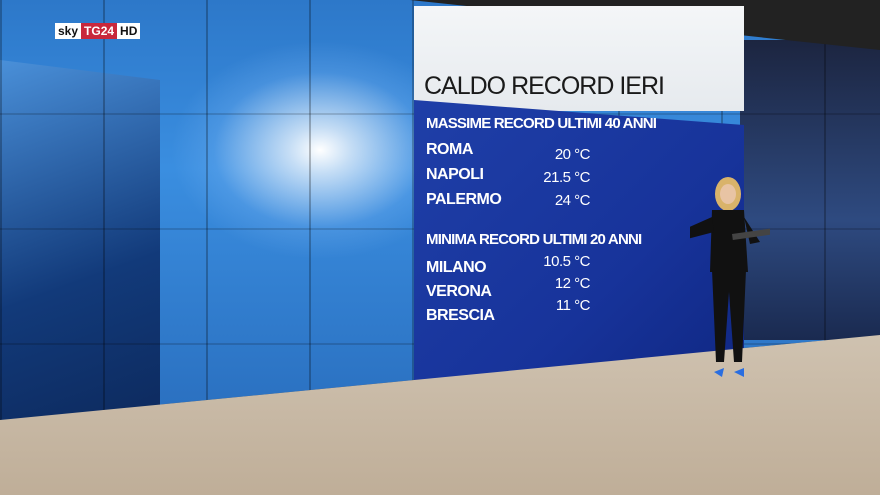 The height and width of the screenshot is (495, 880). What do you see at coordinates (464, 199) in the screenshot?
I see `city-label: PALERMO` at bounding box center [464, 199].